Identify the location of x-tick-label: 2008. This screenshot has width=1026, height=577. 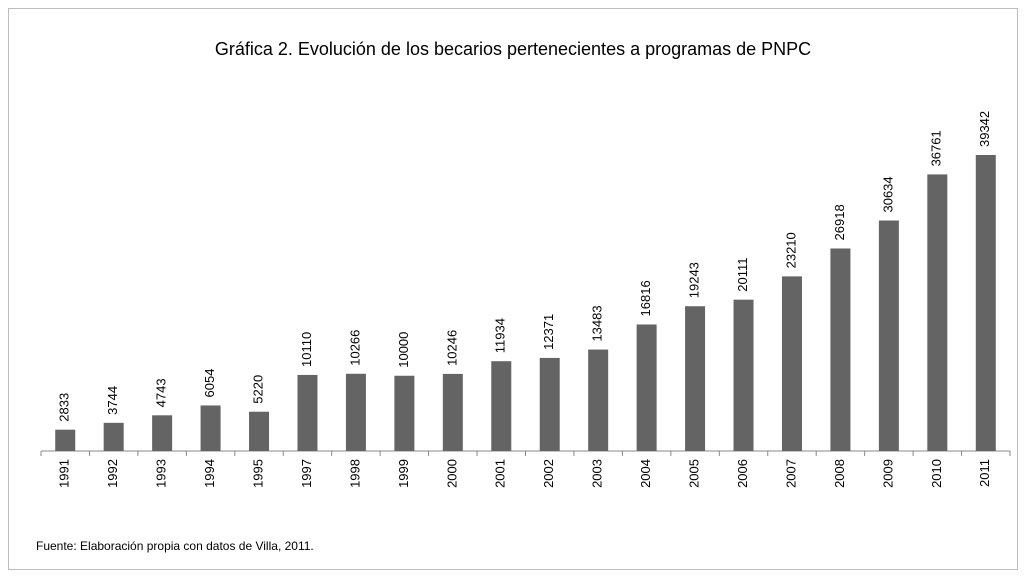
(839, 473).